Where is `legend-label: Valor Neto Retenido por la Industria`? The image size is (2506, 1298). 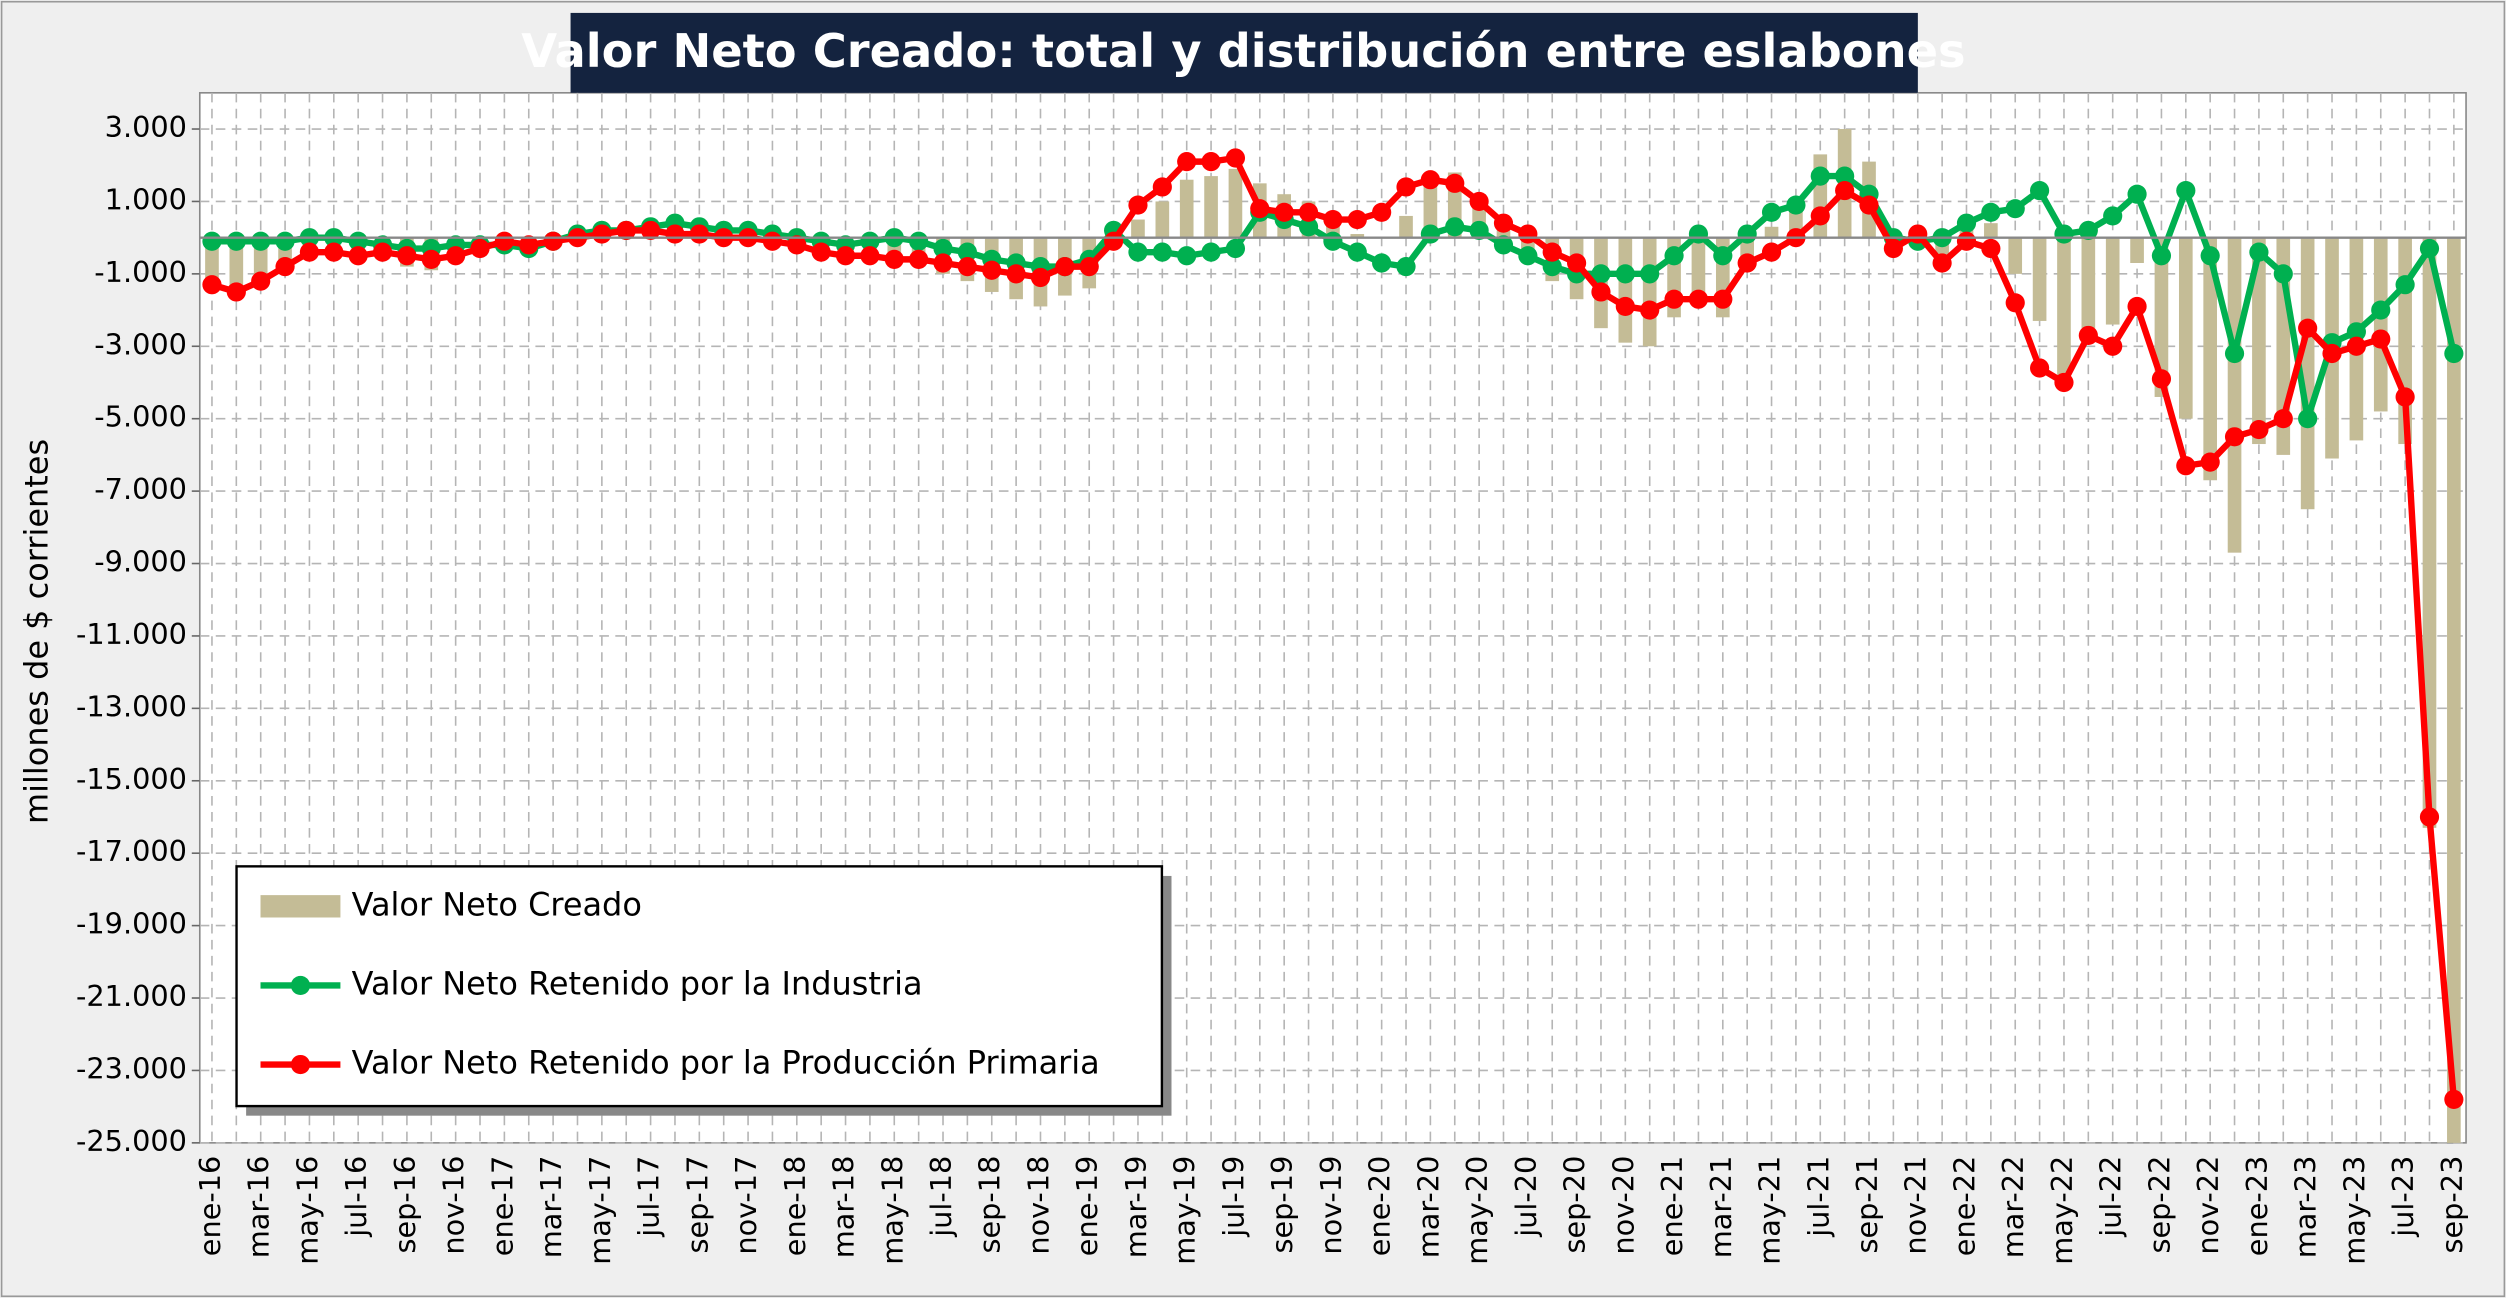
legend-label: Valor Neto Retenido por la Industria is located at coordinates (637, 983).